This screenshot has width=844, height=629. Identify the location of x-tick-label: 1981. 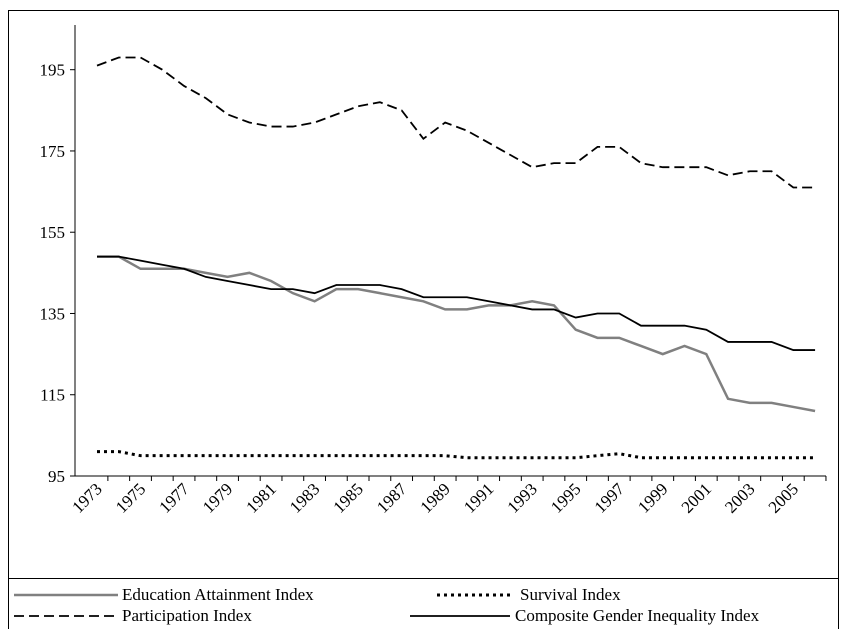
(260, 497).